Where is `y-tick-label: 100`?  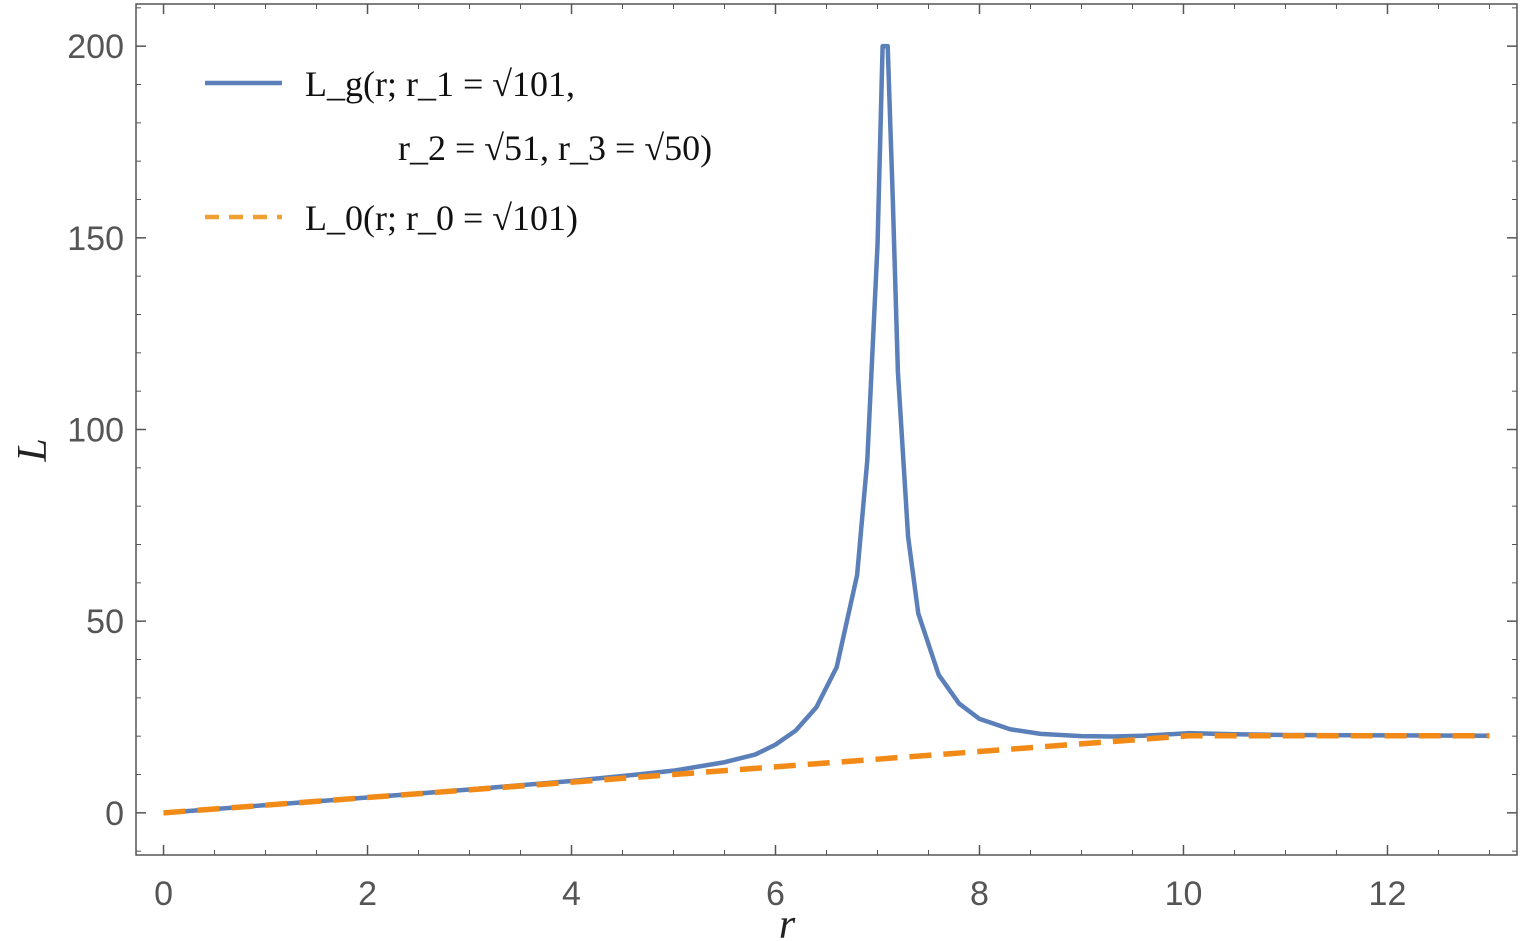 y-tick-label: 100 is located at coordinates (95, 431).